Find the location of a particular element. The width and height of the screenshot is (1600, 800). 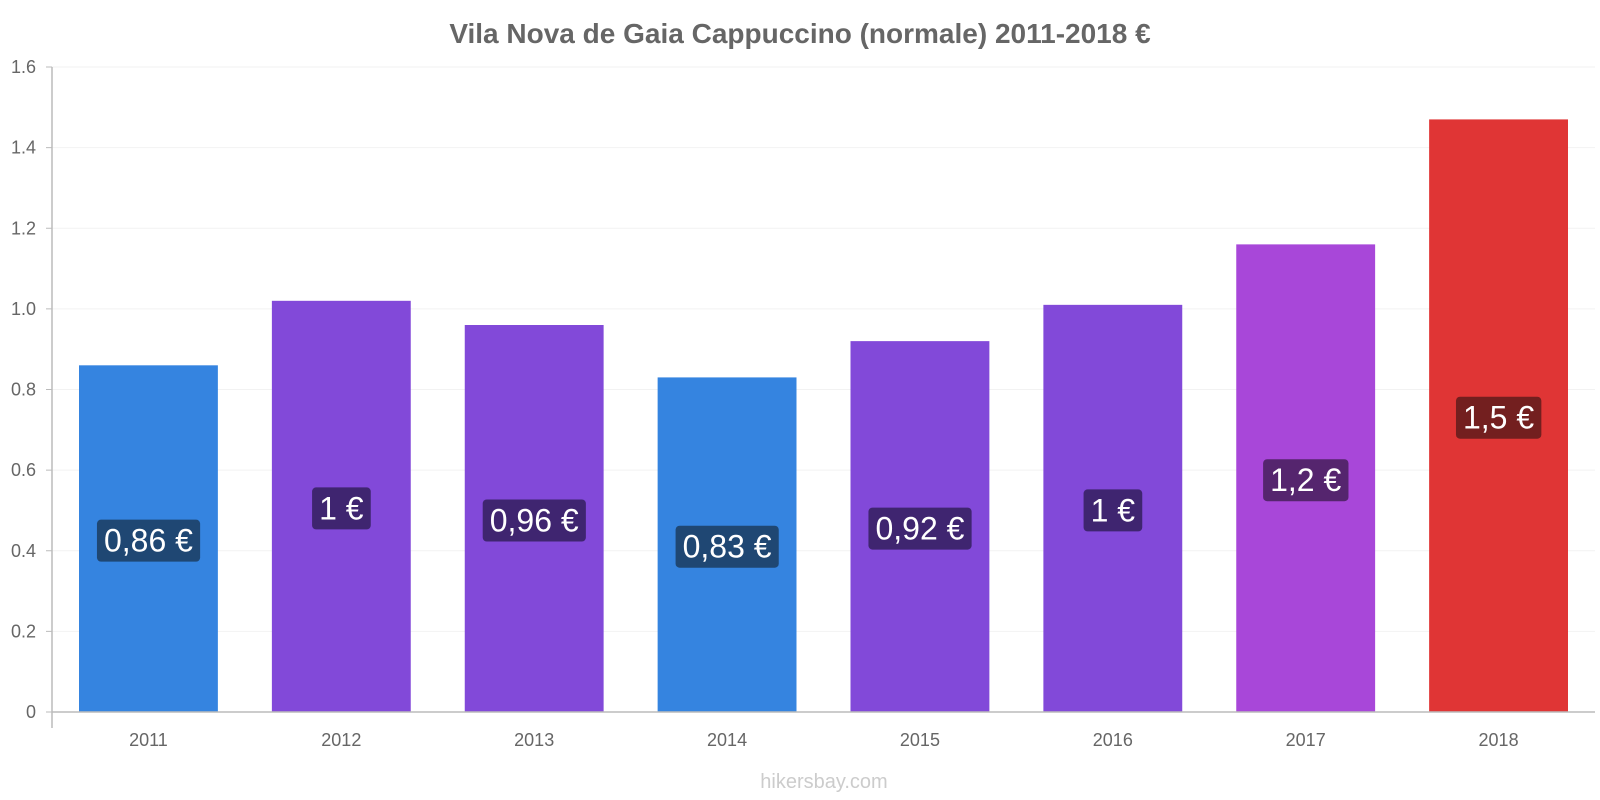

data-label-text: 0,96 € is located at coordinates (534, 521).